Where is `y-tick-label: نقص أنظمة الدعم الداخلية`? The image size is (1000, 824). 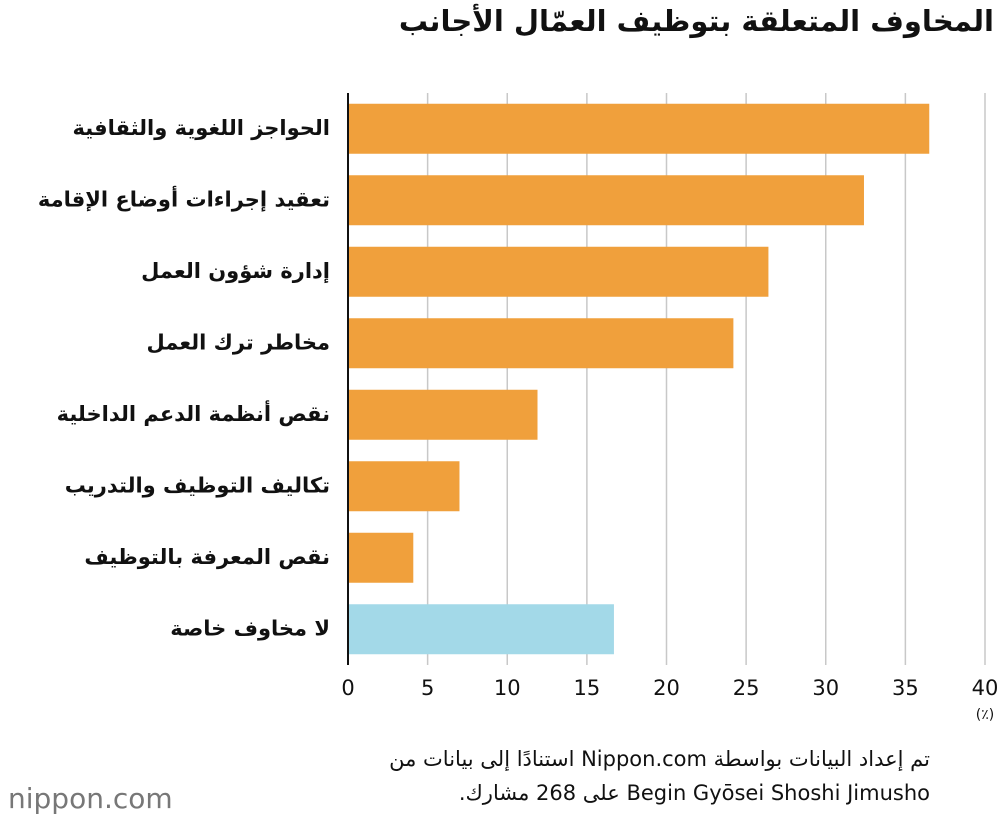
y-tick-label: نقص أنظمة الدعم الداخلية is located at coordinates (193, 412).